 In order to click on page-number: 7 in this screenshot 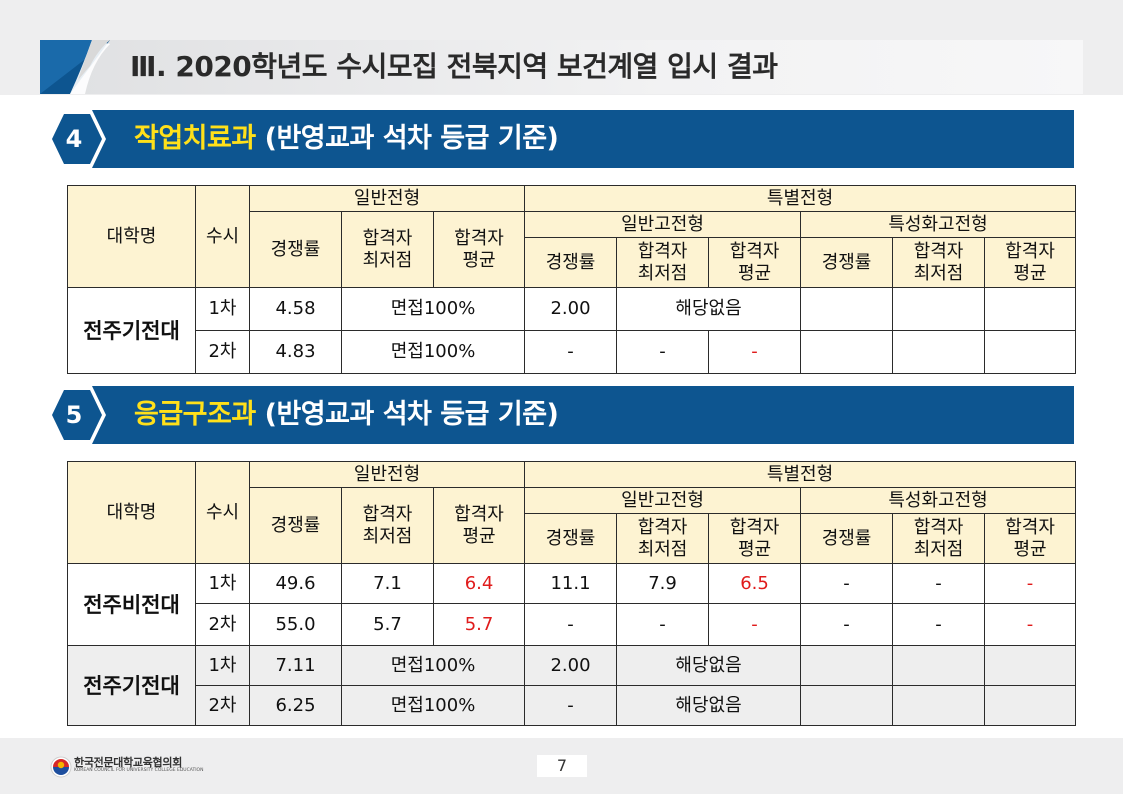, I will do `click(562, 766)`.